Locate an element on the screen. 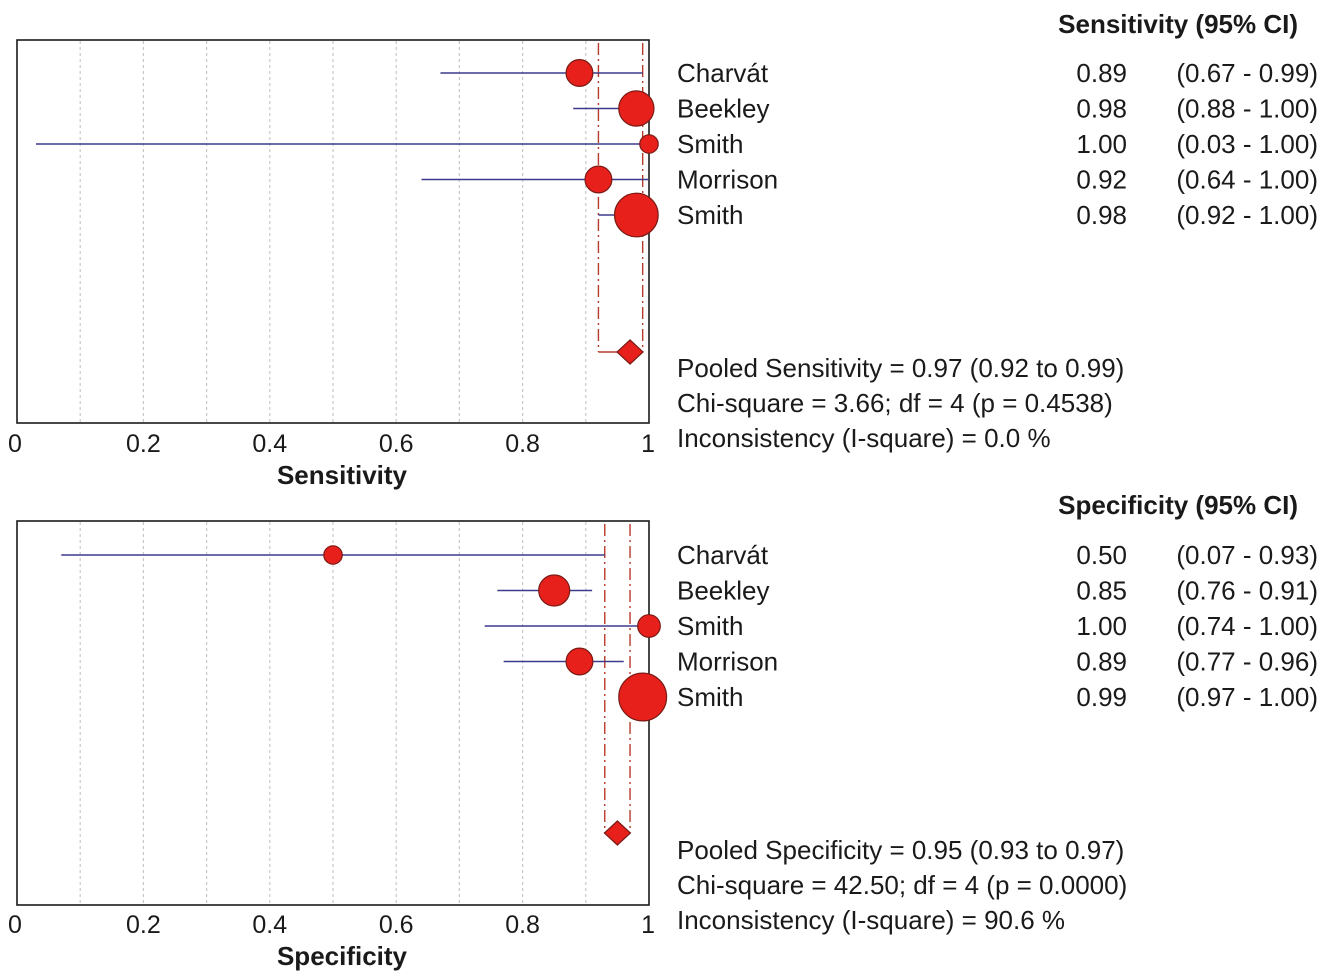  study-ci-value: (0.97 - 1.00) is located at coordinates (1247, 697).